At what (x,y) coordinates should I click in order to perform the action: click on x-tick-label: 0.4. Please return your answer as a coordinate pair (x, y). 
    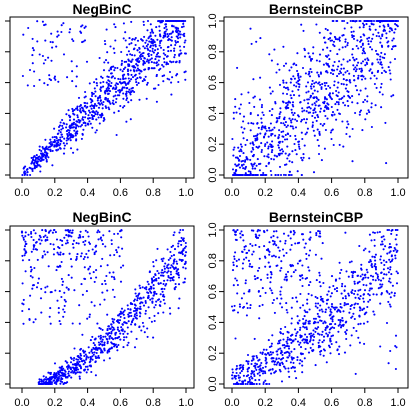
    Looking at the image, I should click on (87, 403).